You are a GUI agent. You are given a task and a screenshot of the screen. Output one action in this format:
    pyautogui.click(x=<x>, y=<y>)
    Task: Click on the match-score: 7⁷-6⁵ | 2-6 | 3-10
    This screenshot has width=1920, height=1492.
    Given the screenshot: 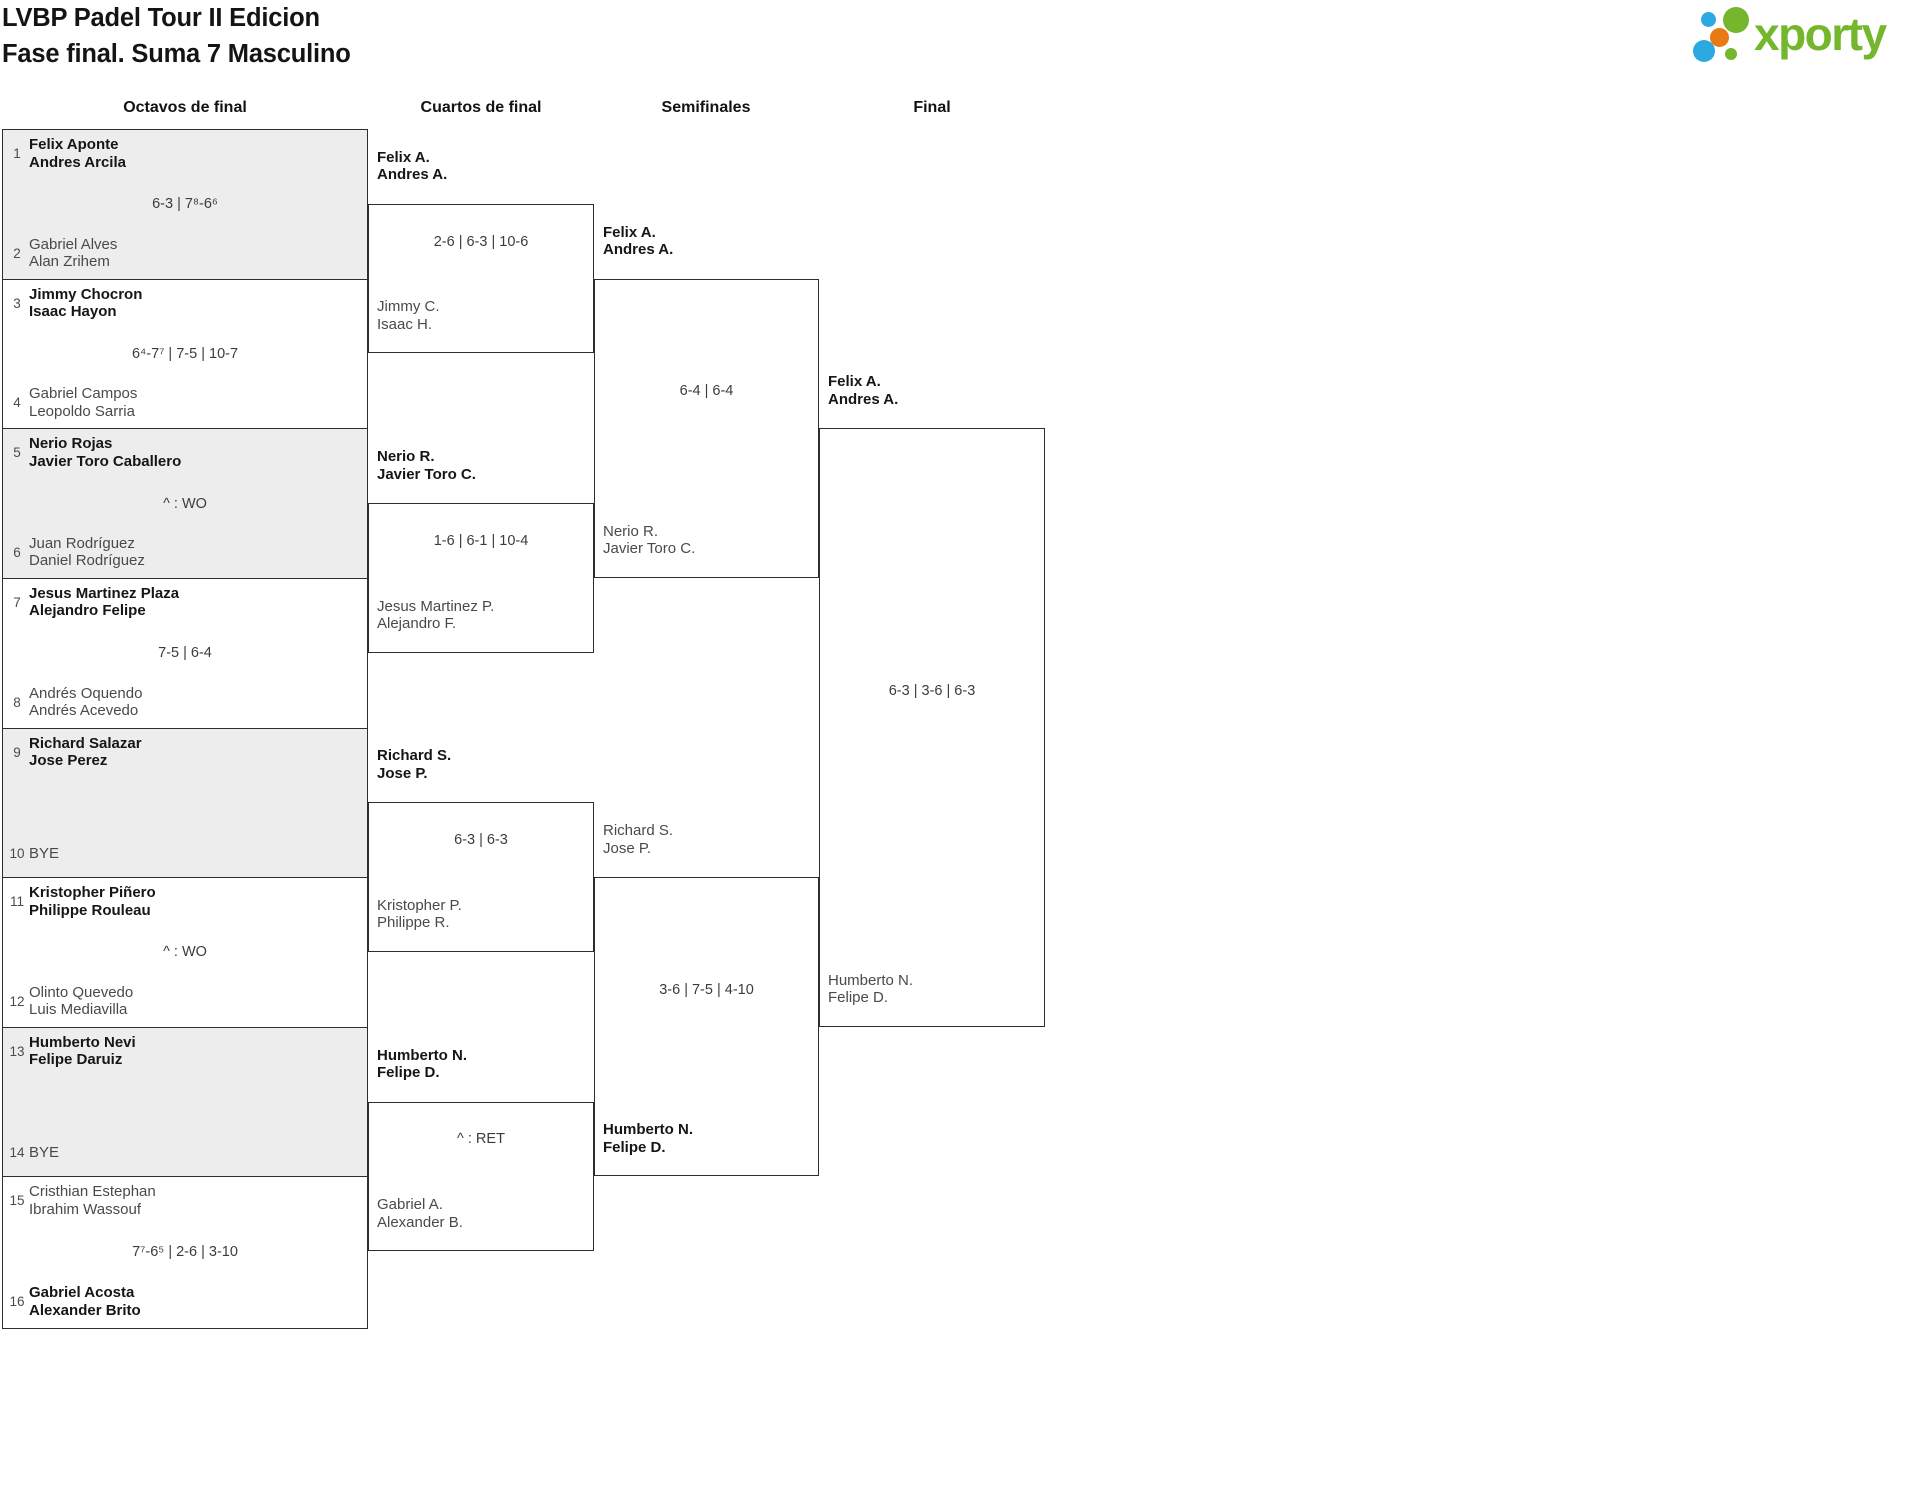 What is the action you would take?
    pyautogui.click(x=185, y=1252)
    